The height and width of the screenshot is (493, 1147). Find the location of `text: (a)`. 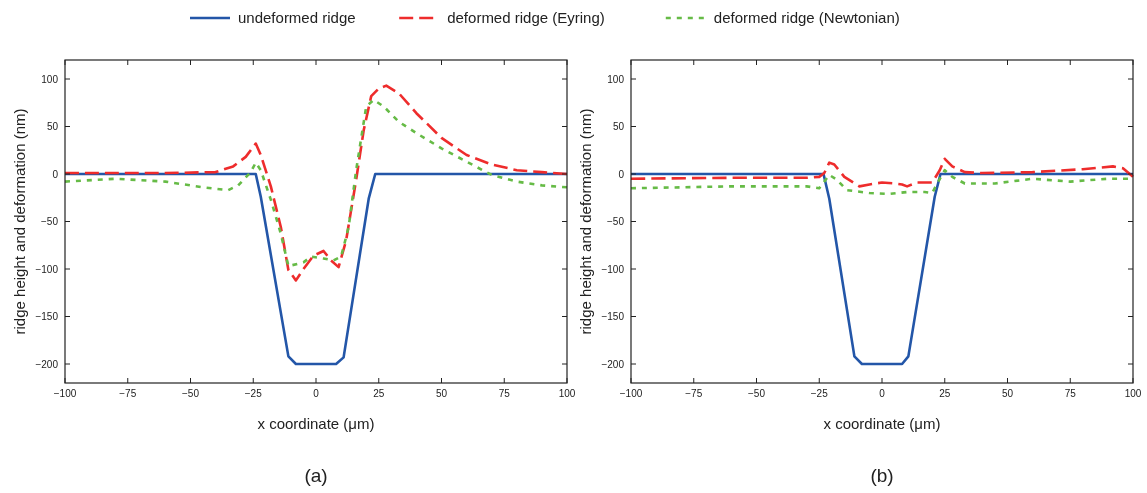

text: (a) is located at coordinates (316, 475).